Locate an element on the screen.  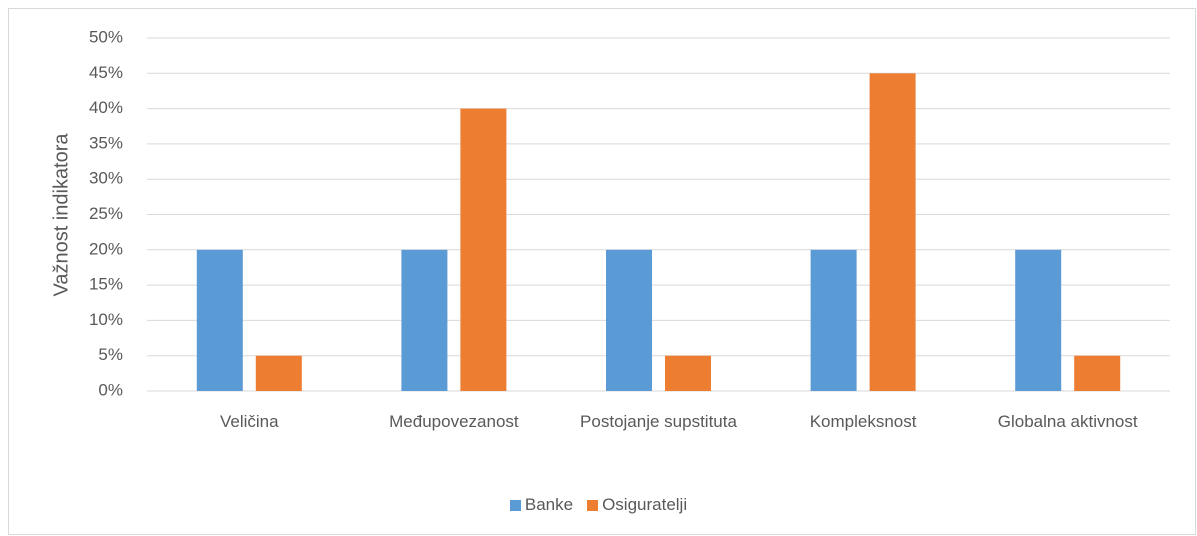
y-tick-label: 35% is located at coordinates (106, 142).